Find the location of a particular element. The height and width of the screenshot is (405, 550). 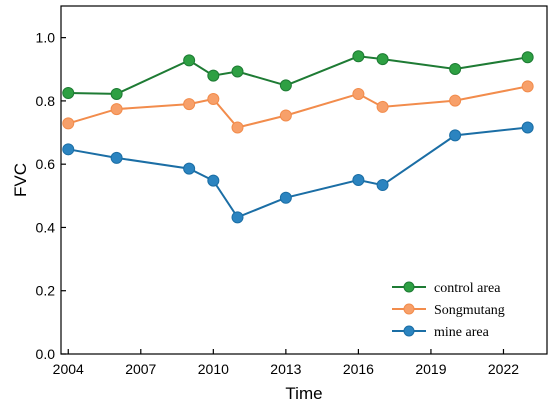

y-tick-label: 0.0 is located at coordinates (46, 354).